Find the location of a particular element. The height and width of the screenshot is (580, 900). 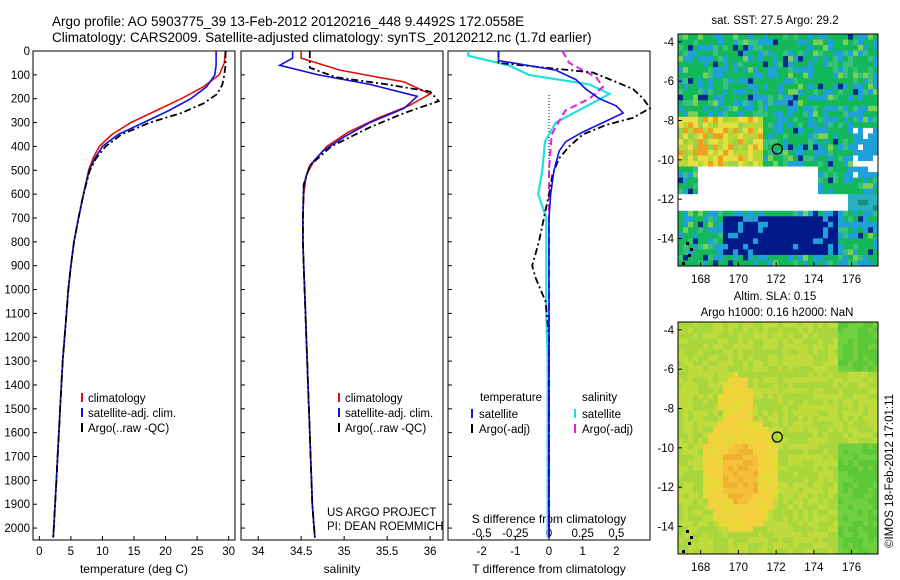

difference-t-tick-label: 2 is located at coordinates (616, 552).